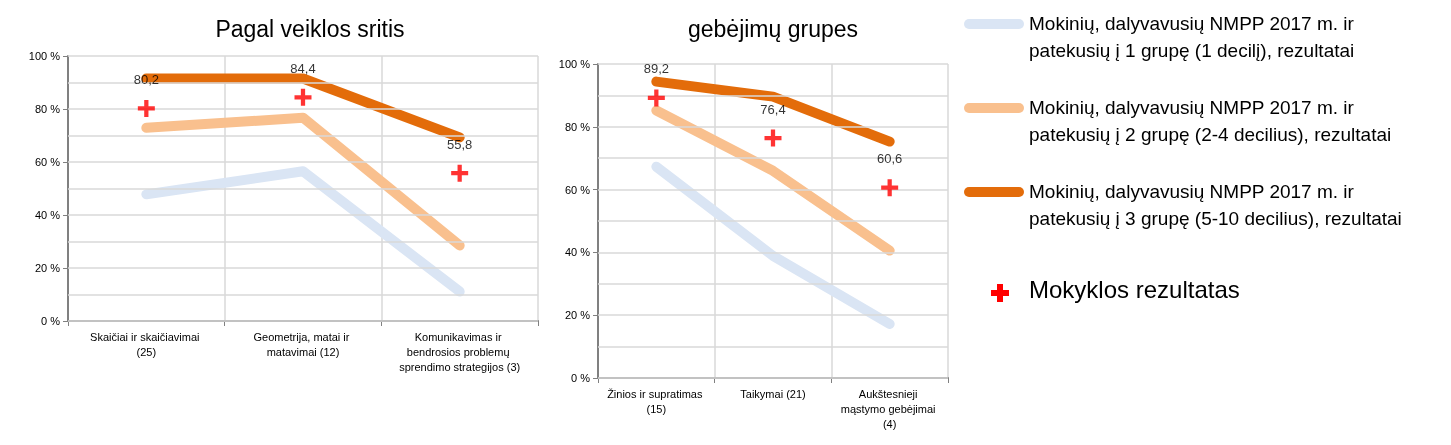 Image resolution: width=1451 pixels, height=445 pixels. I want to click on x-tick-label: Geometrija, matai ir matavimai (12), so click(303, 344).